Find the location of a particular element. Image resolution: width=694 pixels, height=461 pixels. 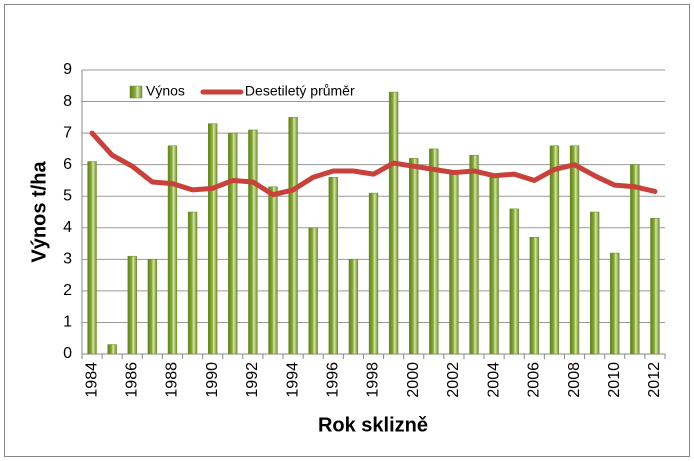

x-tick-label: 1992 is located at coordinates (252, 380).